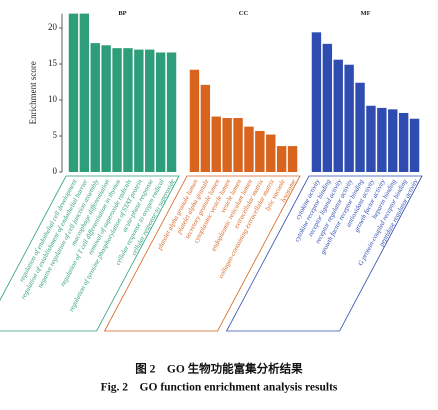  Describe the element at coordinates (53, 27) in the screenshot. I see `y-tick-label: 20` at that location.